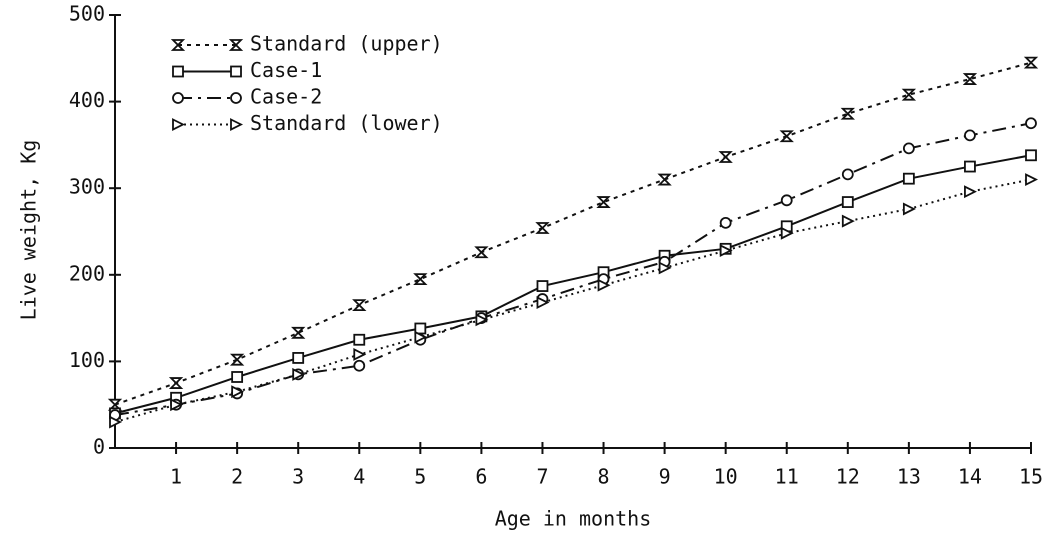 Image resolution: width=1053 pixels, height=549 pixels. Describe the element at coordinates (970, 477) in the screenshot. I see `x-tick-label: 14` at that location.